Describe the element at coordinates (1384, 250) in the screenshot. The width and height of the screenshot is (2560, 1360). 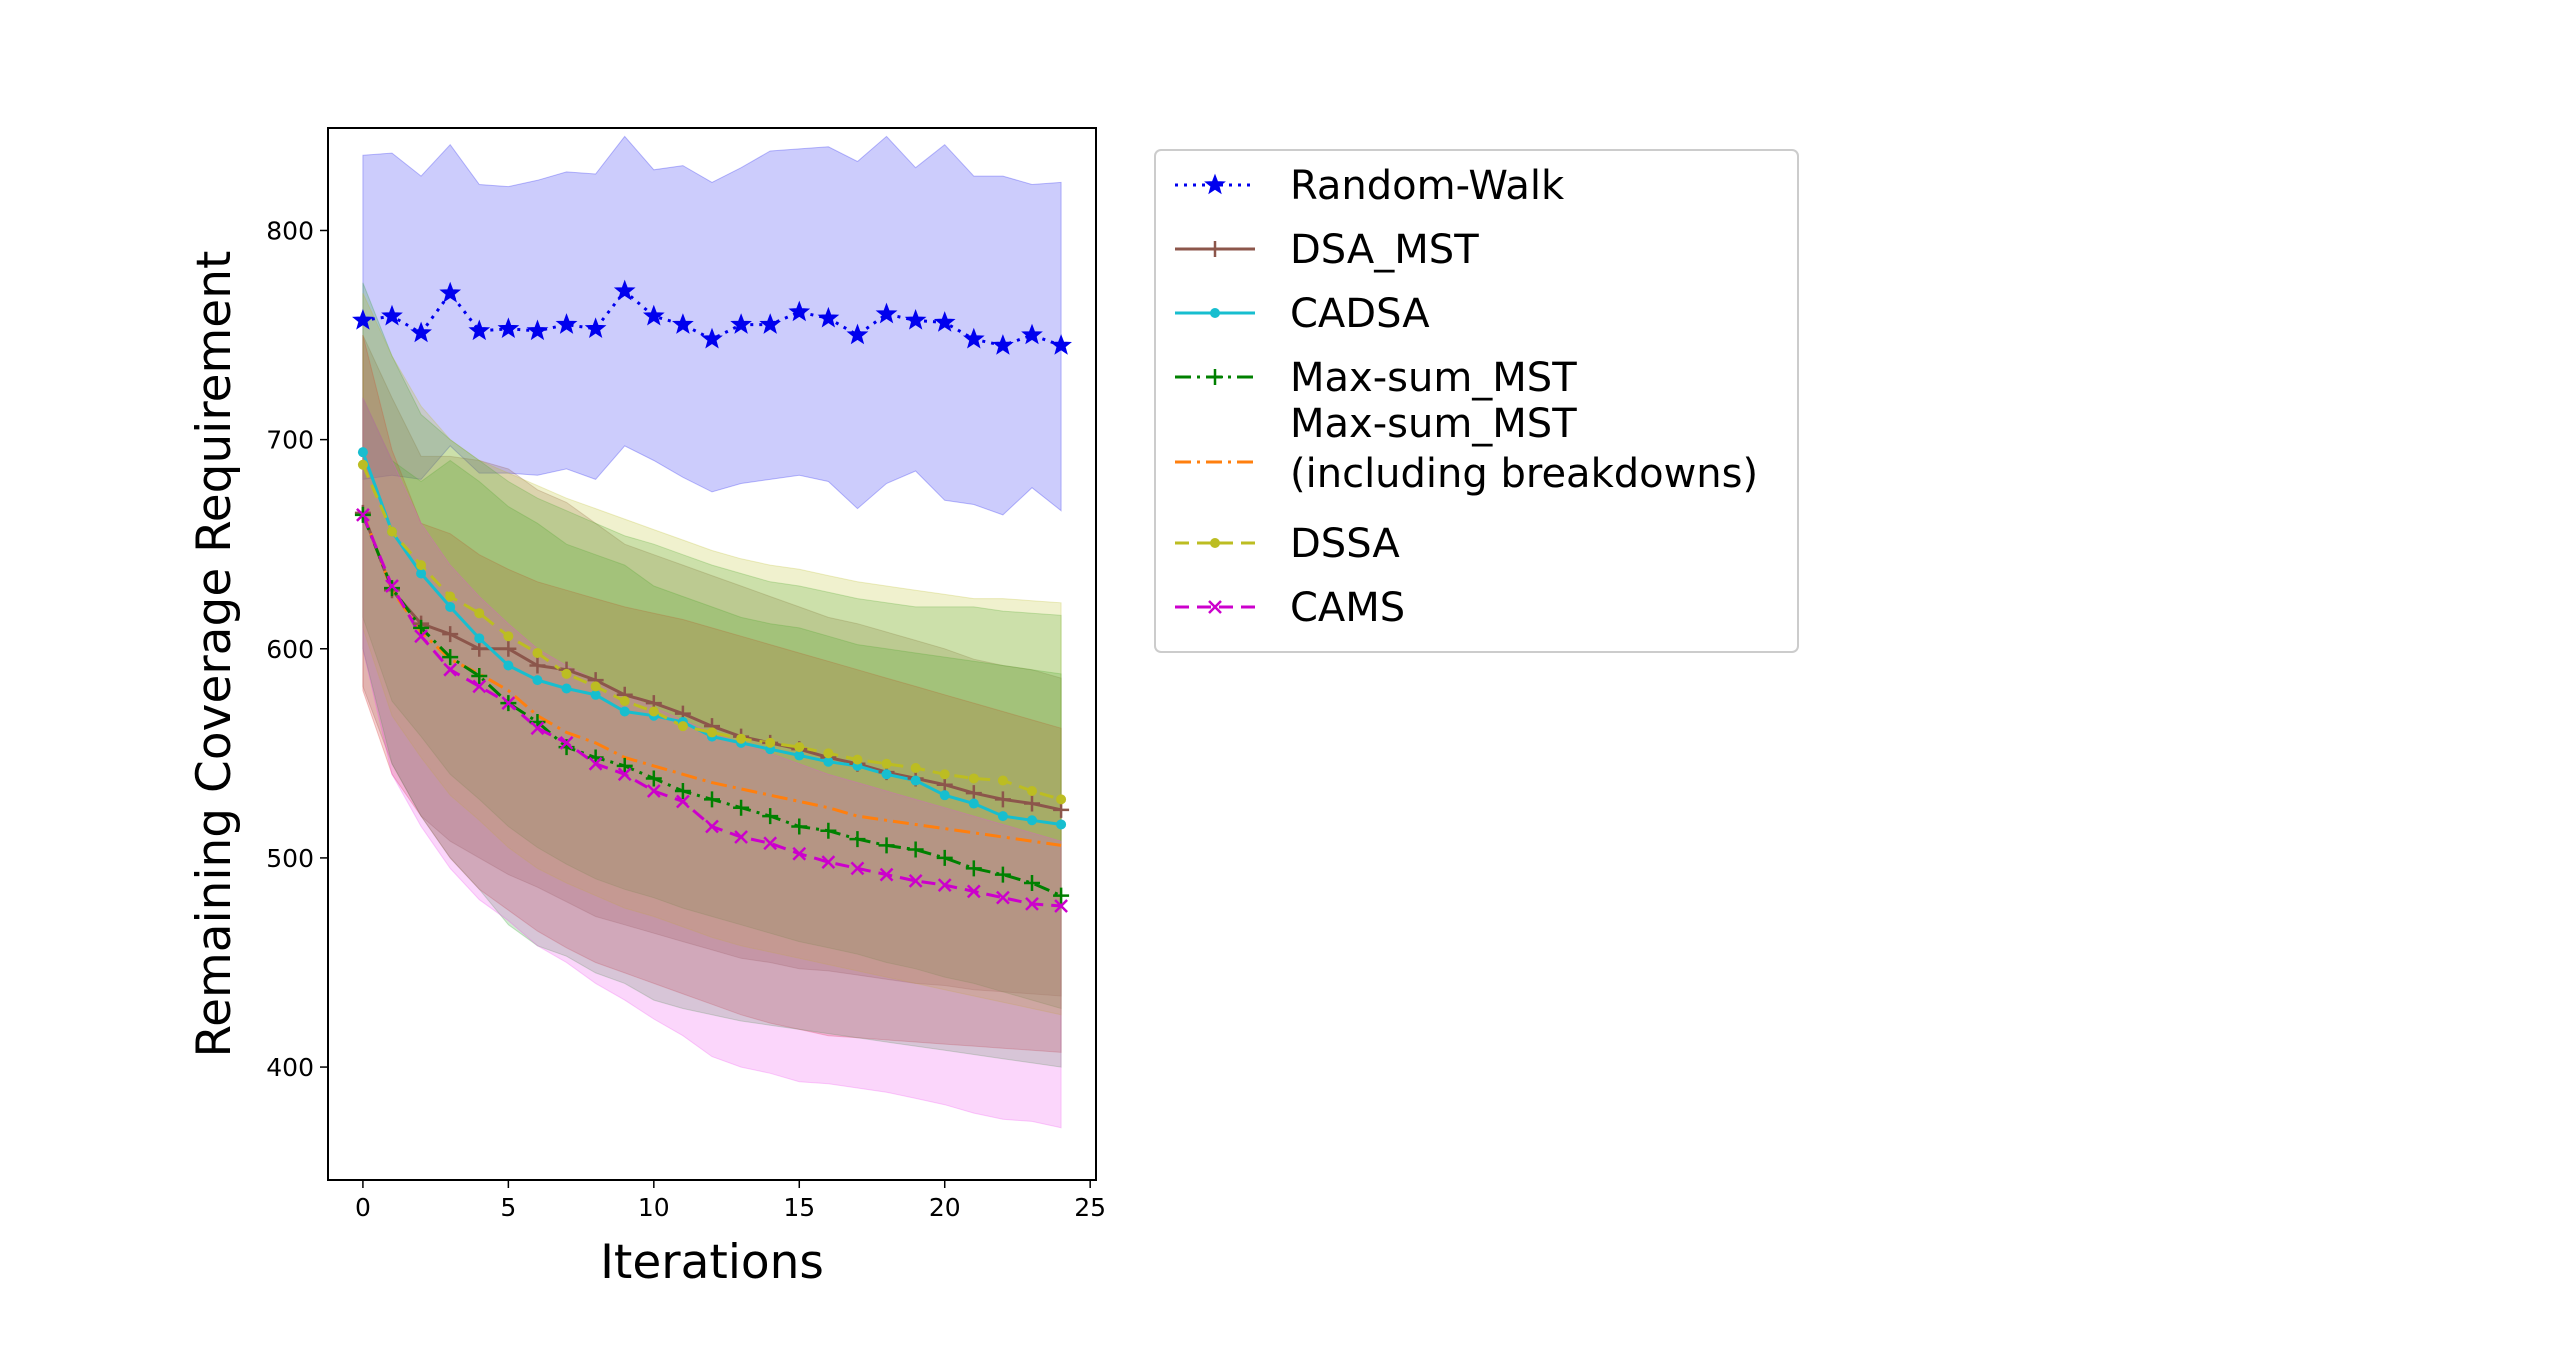
I see `legend-label-1: DSA_MST` at that location.